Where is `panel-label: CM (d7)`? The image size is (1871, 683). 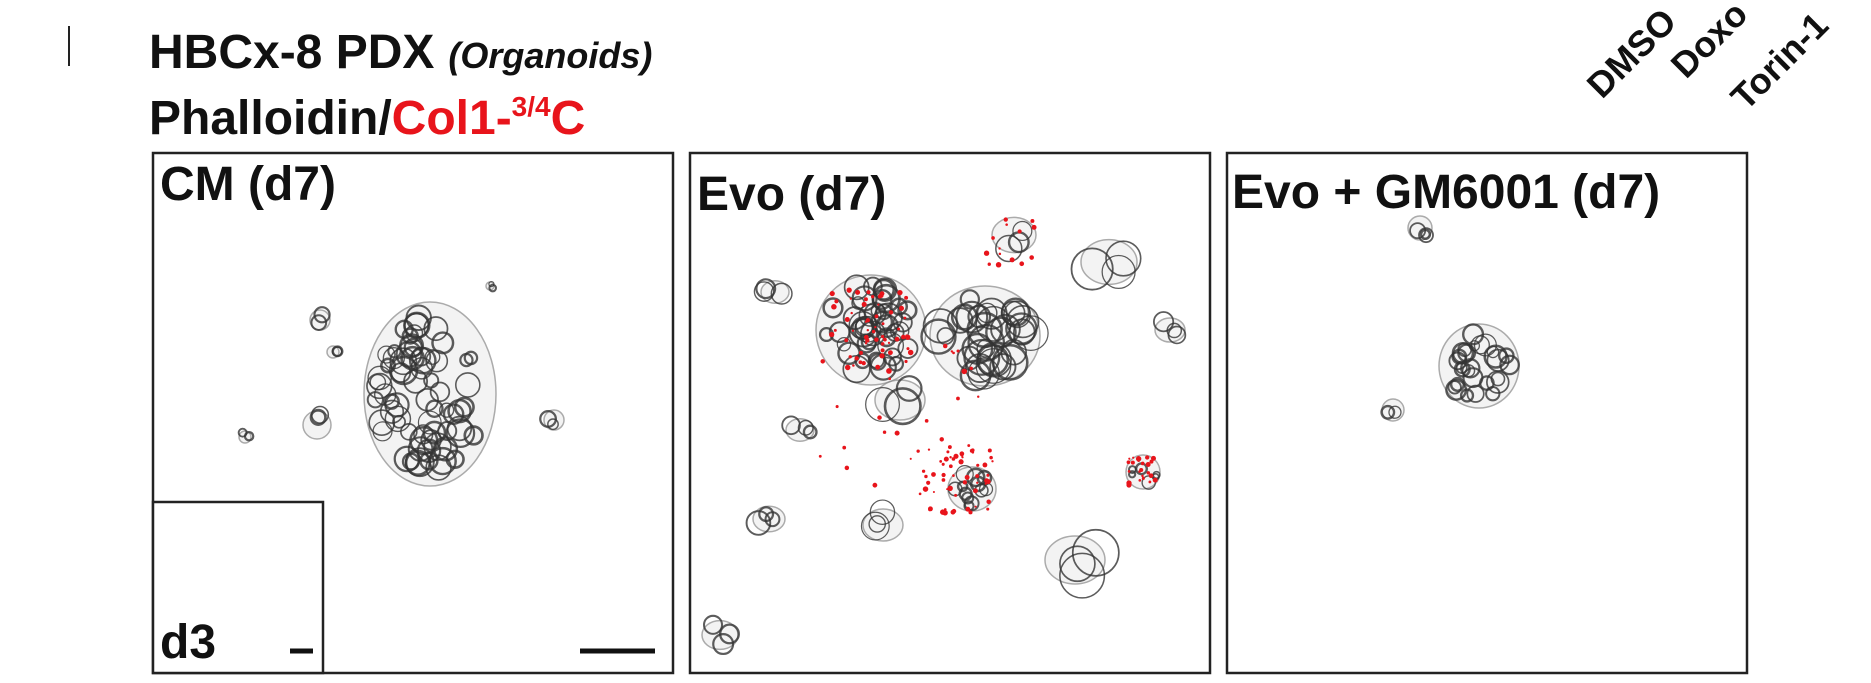
panel-label: CM (d7) is located at coordinates (248, 184).